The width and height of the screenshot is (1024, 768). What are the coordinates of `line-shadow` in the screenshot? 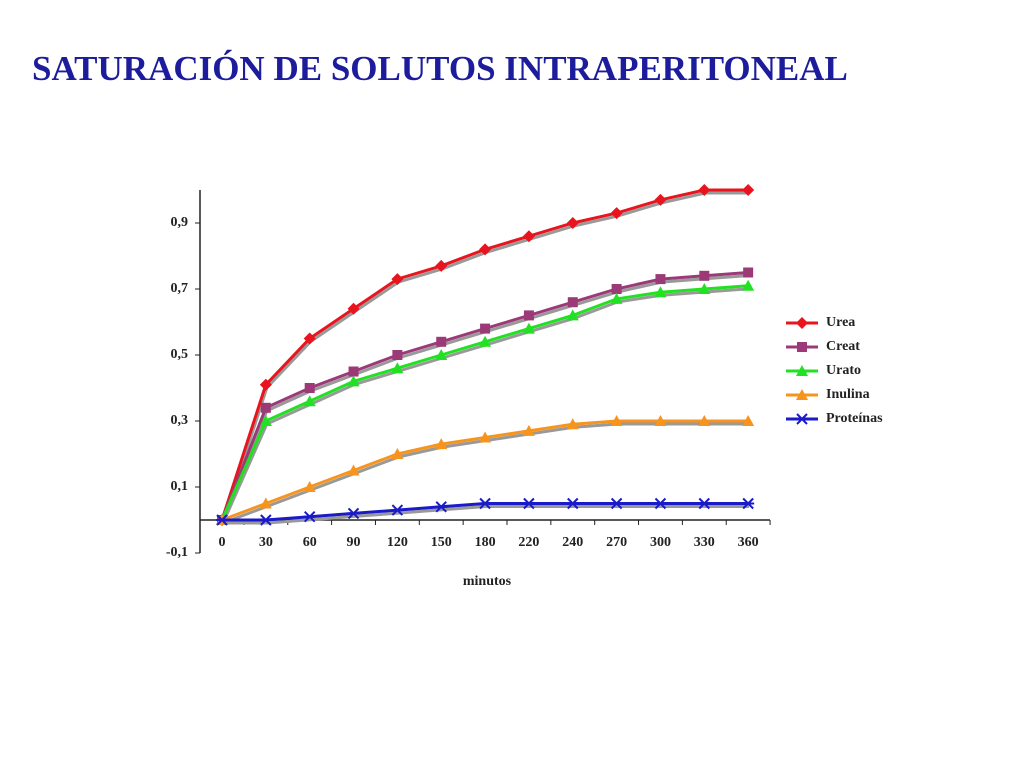 It's located at (486, 515).